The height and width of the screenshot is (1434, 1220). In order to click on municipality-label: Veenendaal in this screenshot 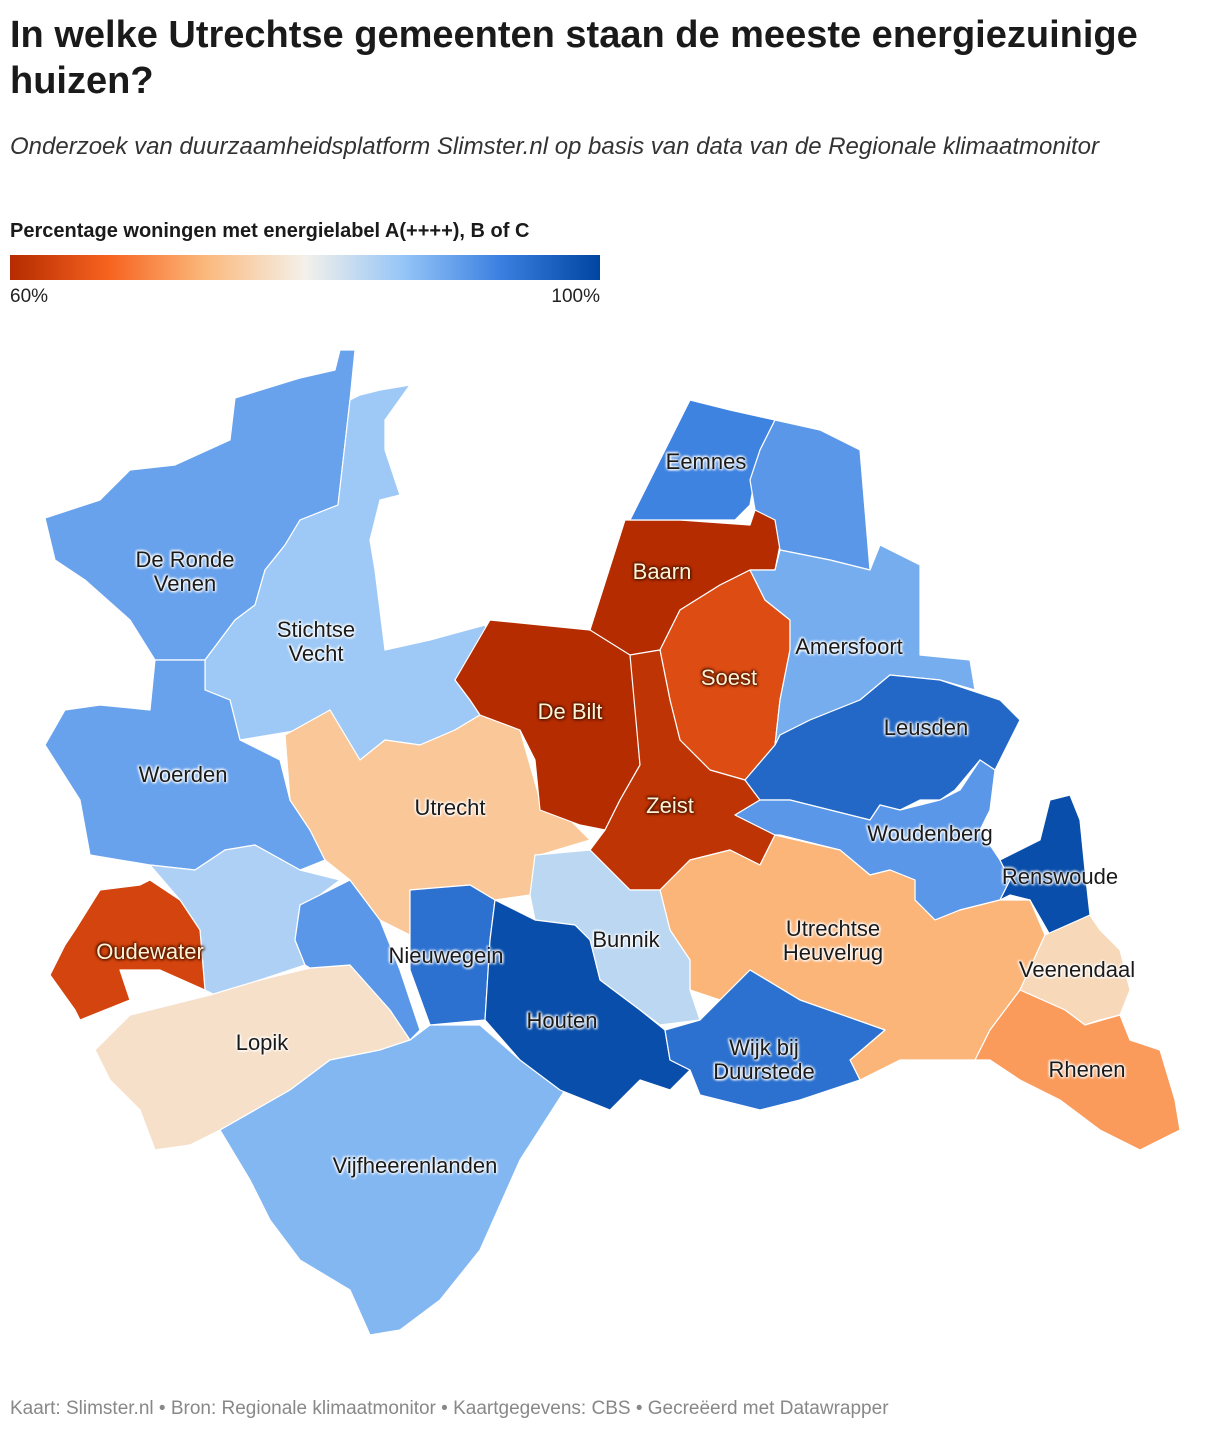, I will do `click(1077, 969)`.